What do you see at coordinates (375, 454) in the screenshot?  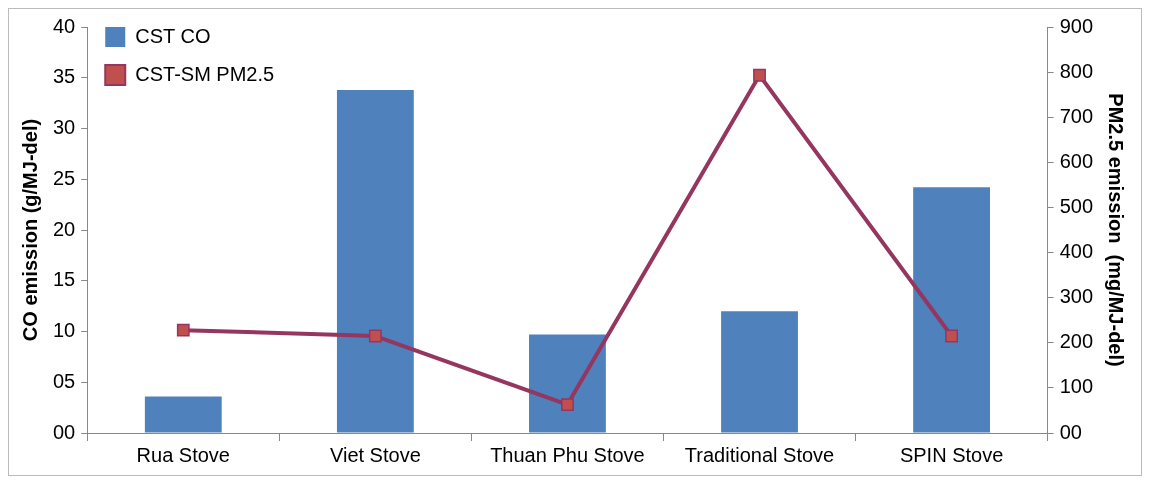 I see `x-tick-label: Viet Stove` at bounding box center [375, 454].